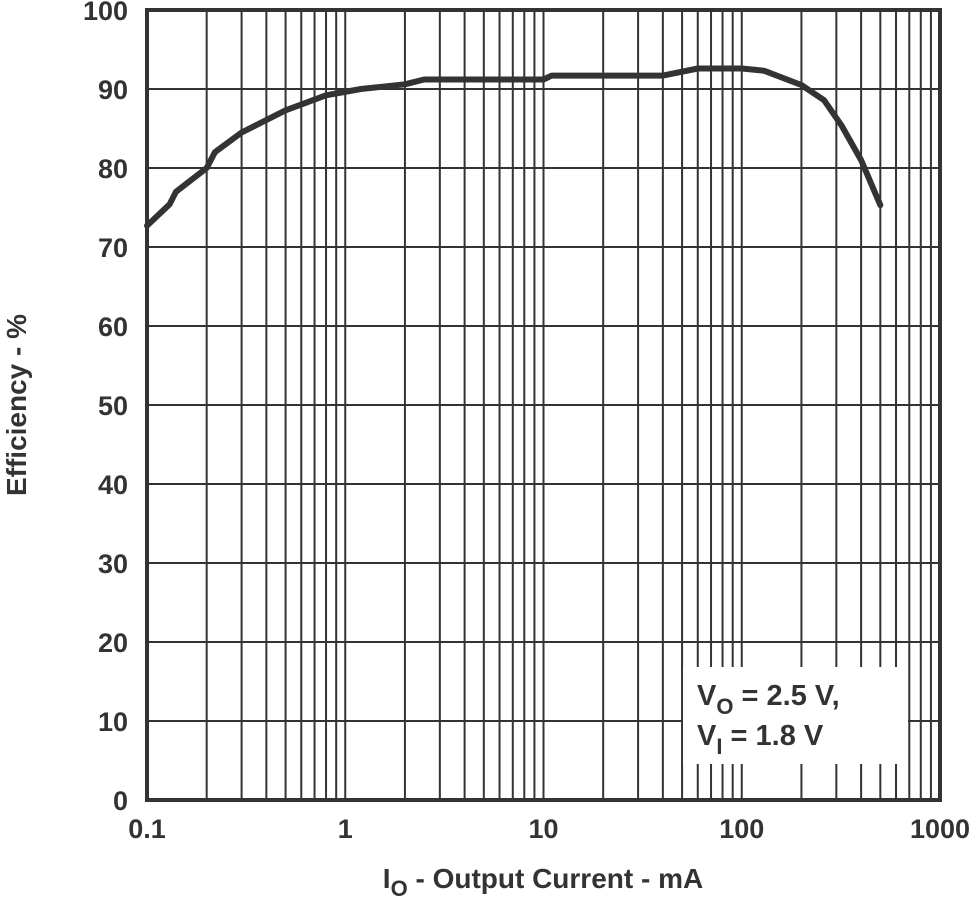  What do you see at coordinates (113, 722) in the screenshot?
I see `y-tick-label: 10` at bounding box center [113, 722].